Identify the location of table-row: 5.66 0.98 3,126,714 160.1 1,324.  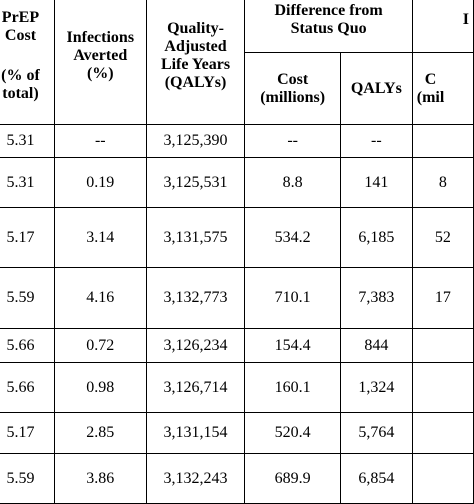
(237, 387).